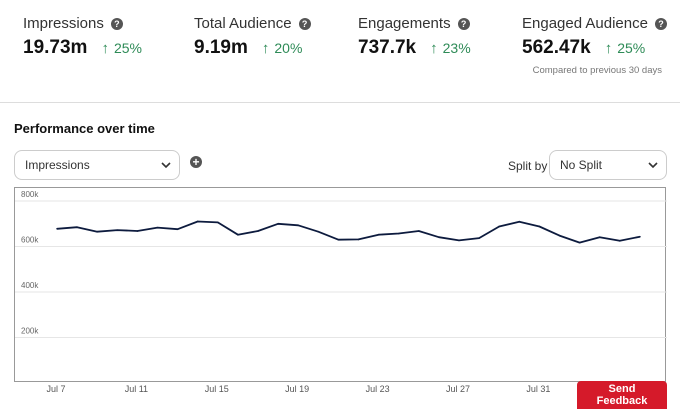 The image size is (680, 409). I want to click on metric-select: Impressions, so click(97, 165).